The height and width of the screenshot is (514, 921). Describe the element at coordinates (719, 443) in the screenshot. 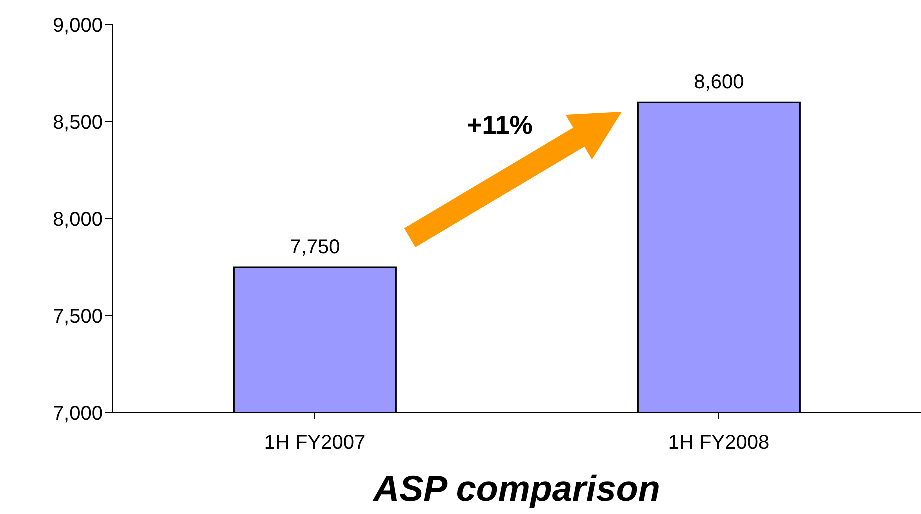

I see `x-tick-label: 1H FY2008` at that location.